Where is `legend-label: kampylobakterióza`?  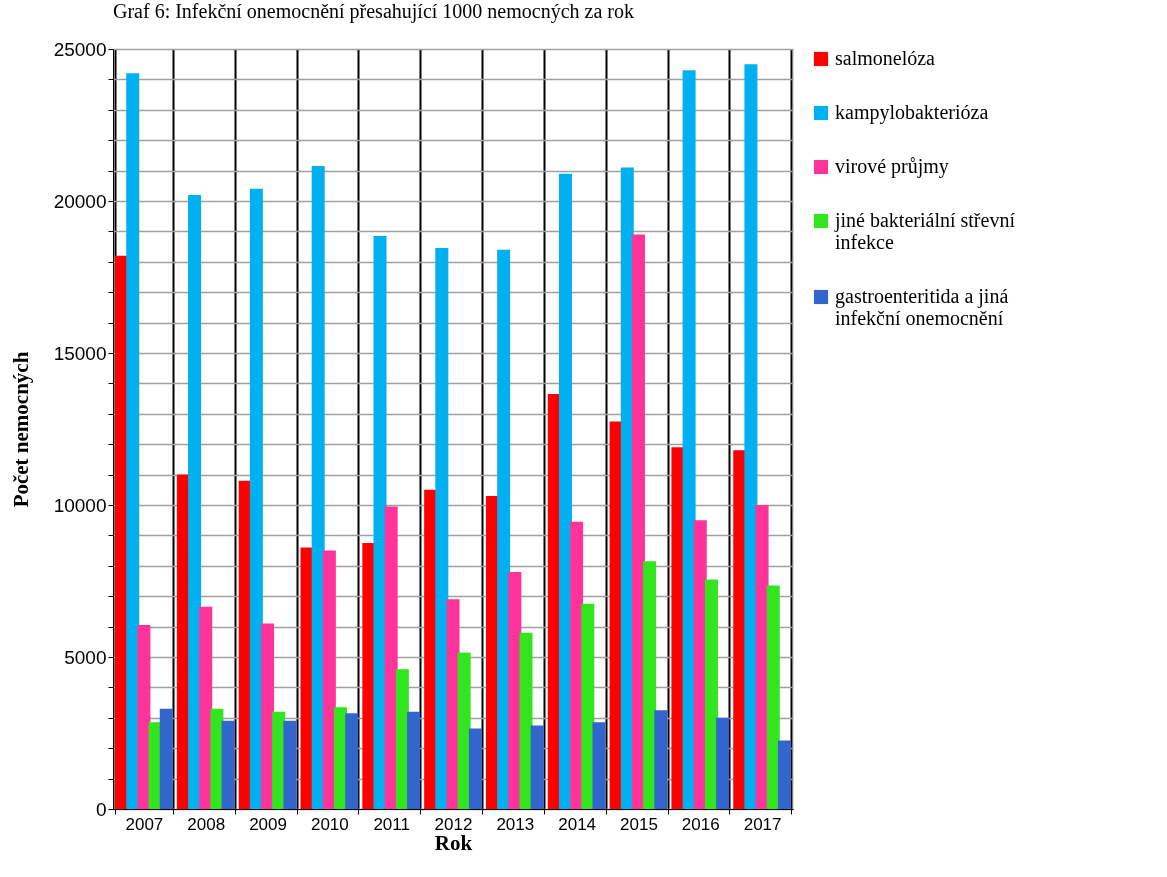
legend-label: kampylobakterióza is located at coordinates (912, 112).